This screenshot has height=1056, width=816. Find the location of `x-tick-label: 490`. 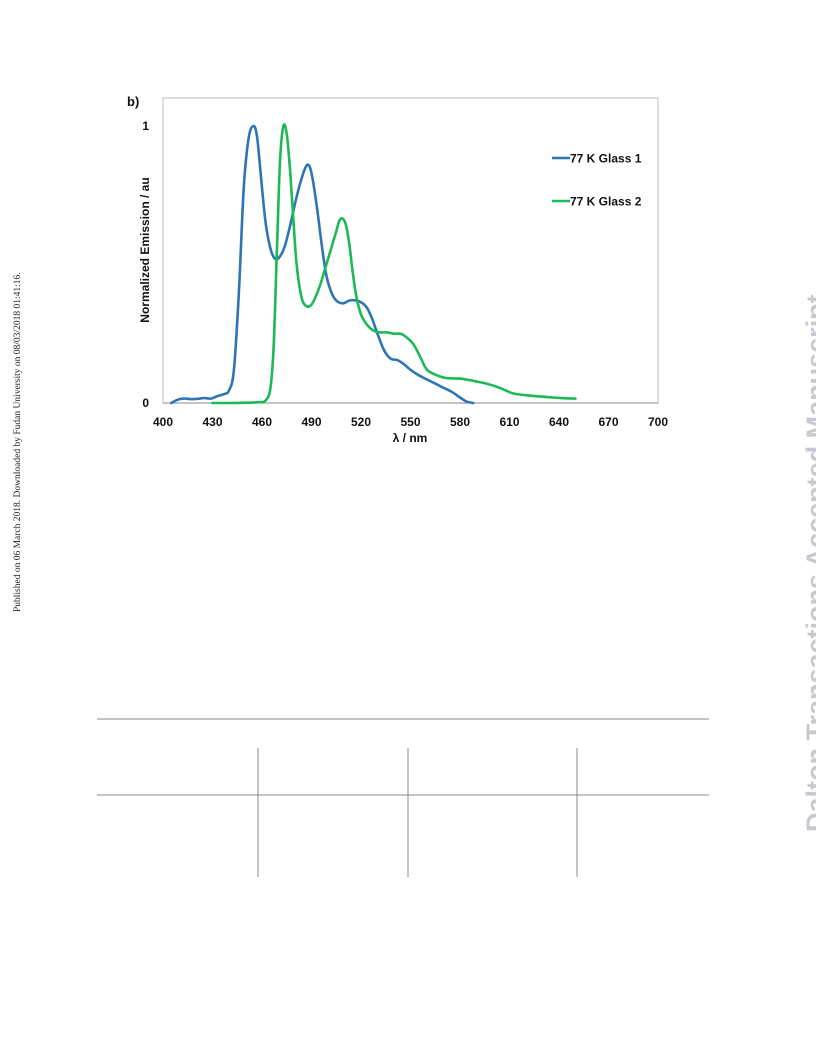

x-tick-label: 490 is located at coordinates (311, 422).